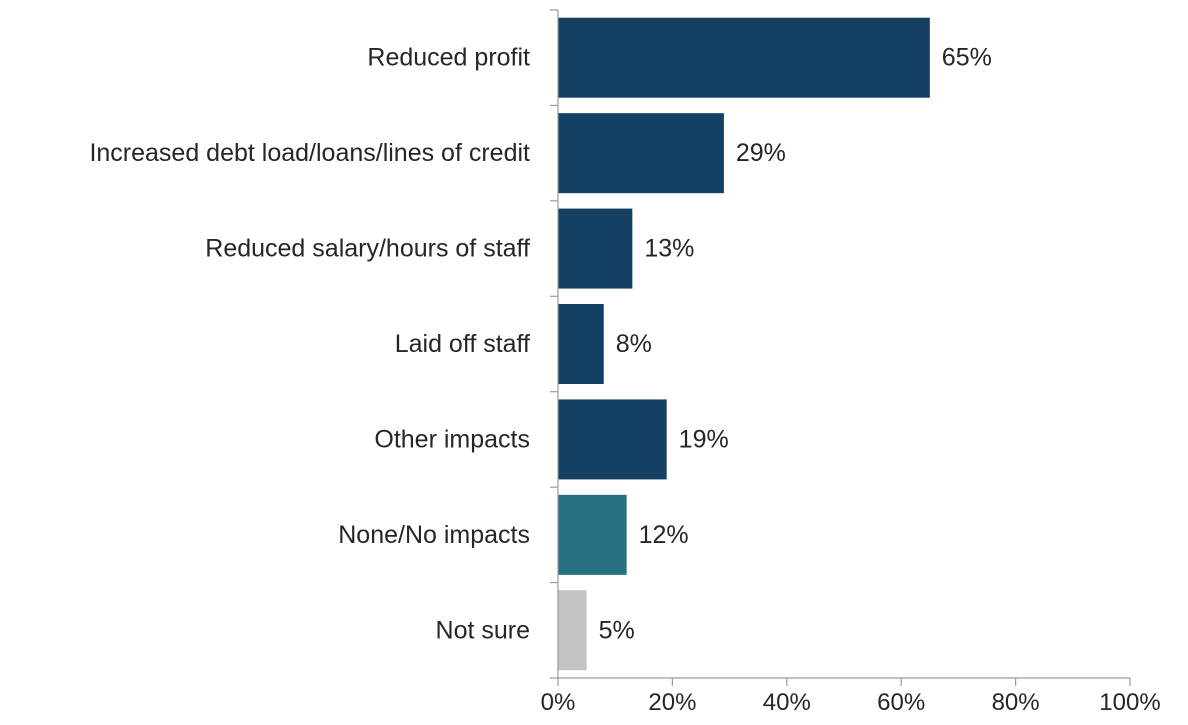  Describe the element at coordinates (1129, 702) in the screenshot. I see `x-tick-label: 100%` at that location.